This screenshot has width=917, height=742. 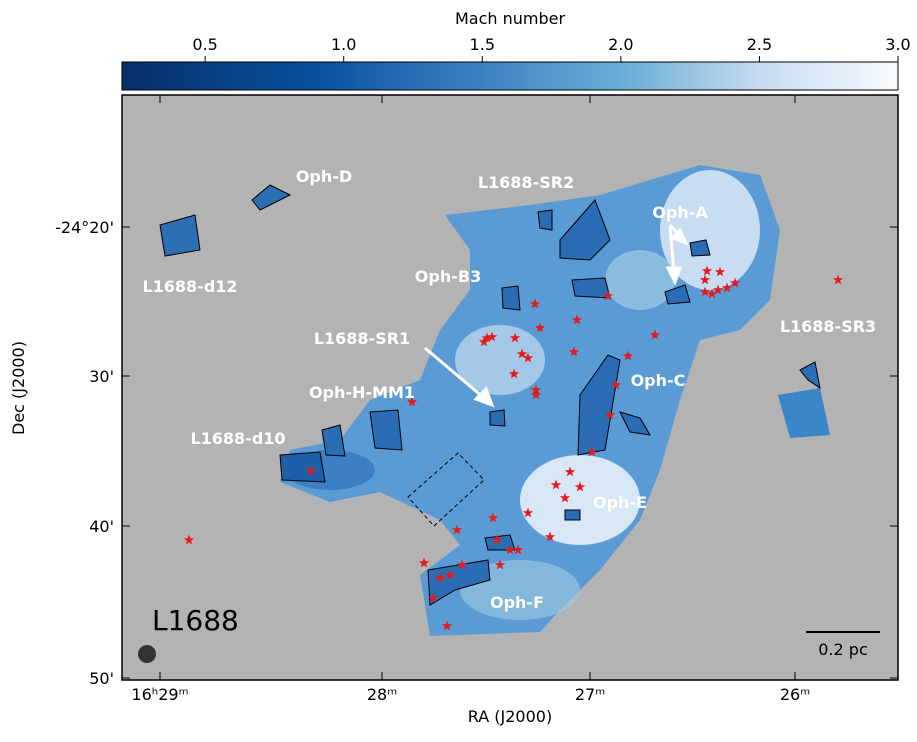 What do you see at coordinates (556, 315) in the screenshot?
I see `arrows` at bounding box center [556, 315].